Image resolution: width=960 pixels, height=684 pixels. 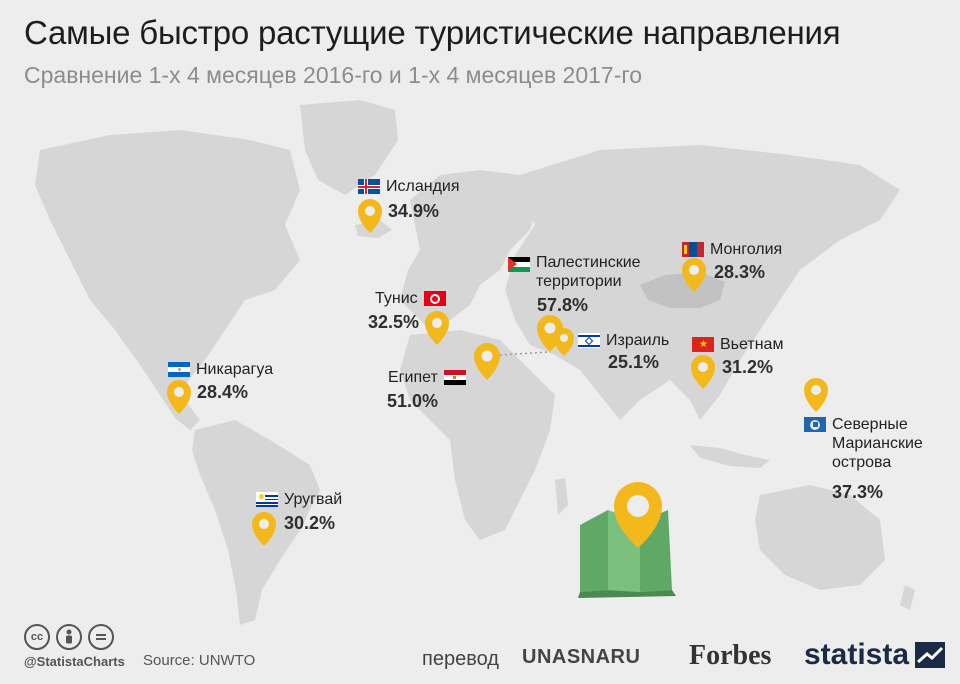 What do you see at coordinates (730, 655) in the screenshot?
I see `forbes-logo: Forbes` at bounding box center [730, 655].